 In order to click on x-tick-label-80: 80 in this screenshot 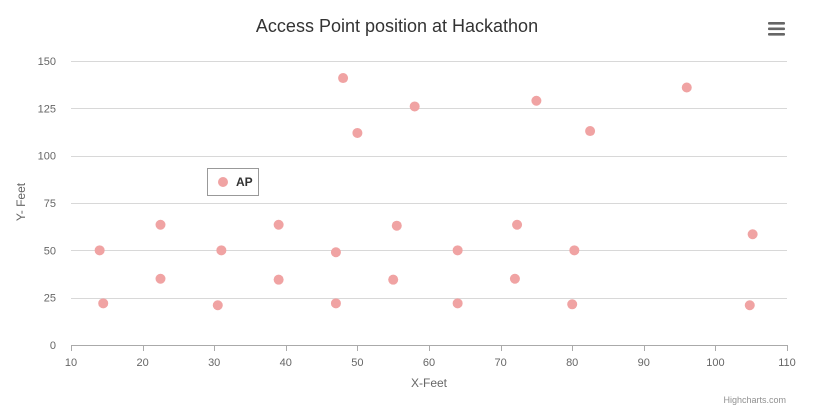, I will do `click(572, 363)`.